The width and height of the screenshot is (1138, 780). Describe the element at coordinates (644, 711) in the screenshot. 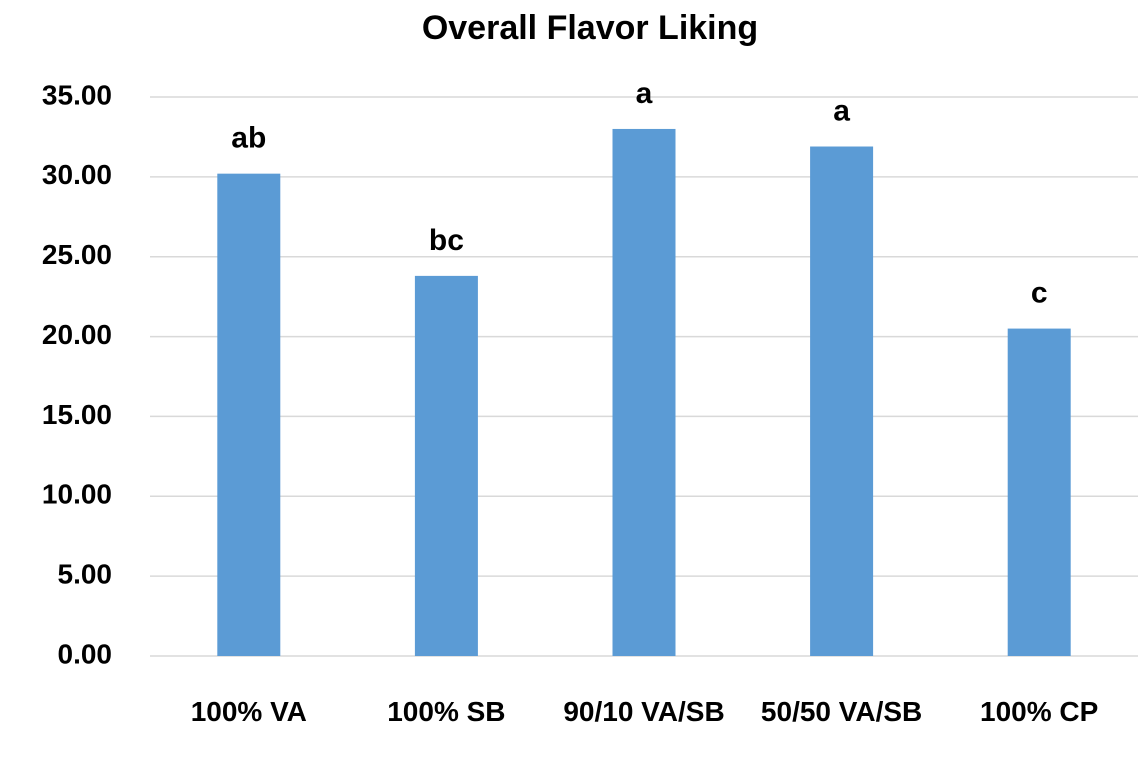

I see `x-tick-label: 90/10 VA/SB` at that location.